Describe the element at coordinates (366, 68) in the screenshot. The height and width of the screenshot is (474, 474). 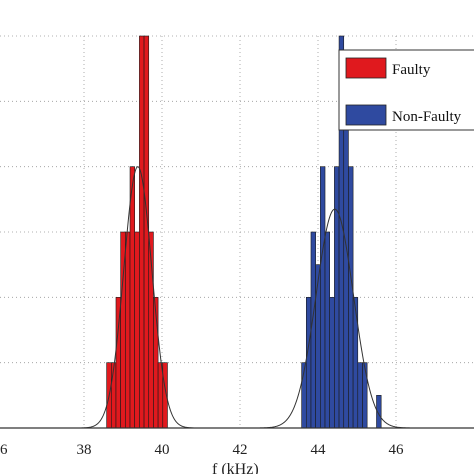
I see `legend-swatch-faulty` at that location.